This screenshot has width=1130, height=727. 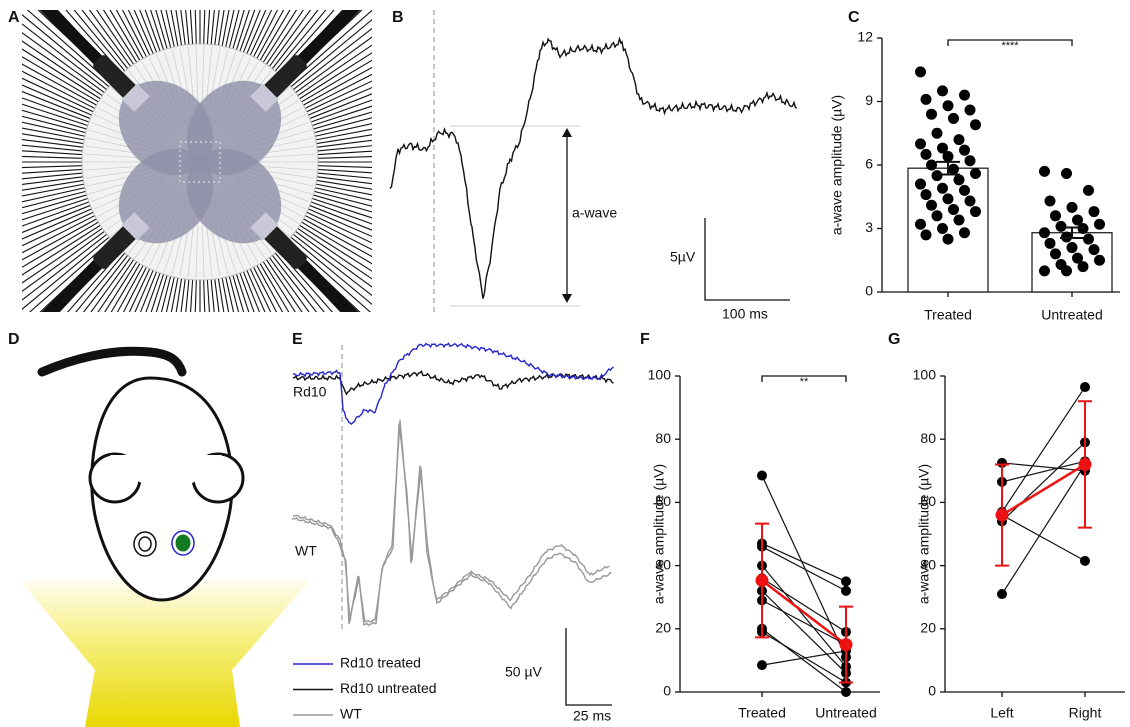 What do you see at coordinates (869, 164) in the screenshot?
I see `y-tick-label: 6` at bounding box center [869, 164].